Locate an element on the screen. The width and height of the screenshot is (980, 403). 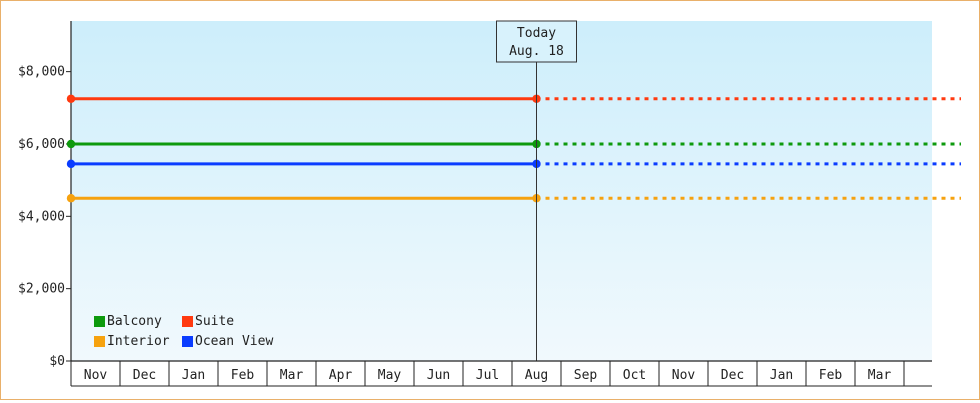
y-tick-label: $4,000 is located at coordinates (41, 216).